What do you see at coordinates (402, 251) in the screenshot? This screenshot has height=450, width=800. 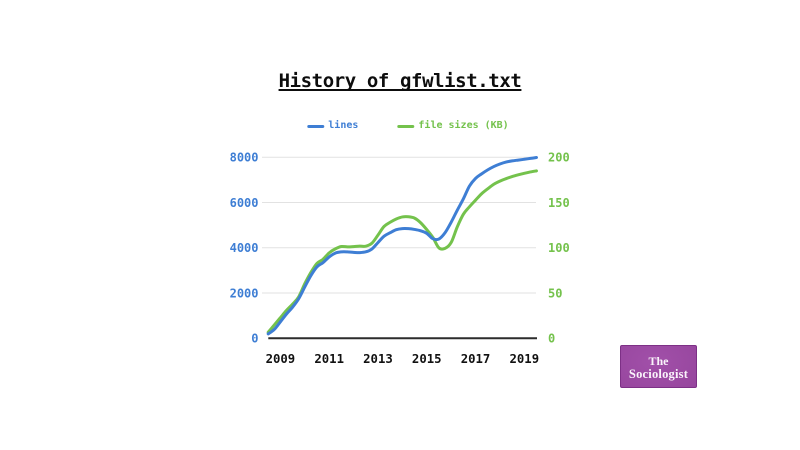 I see `series-line-file-sizes-kb` at bounding box center [402, 251].